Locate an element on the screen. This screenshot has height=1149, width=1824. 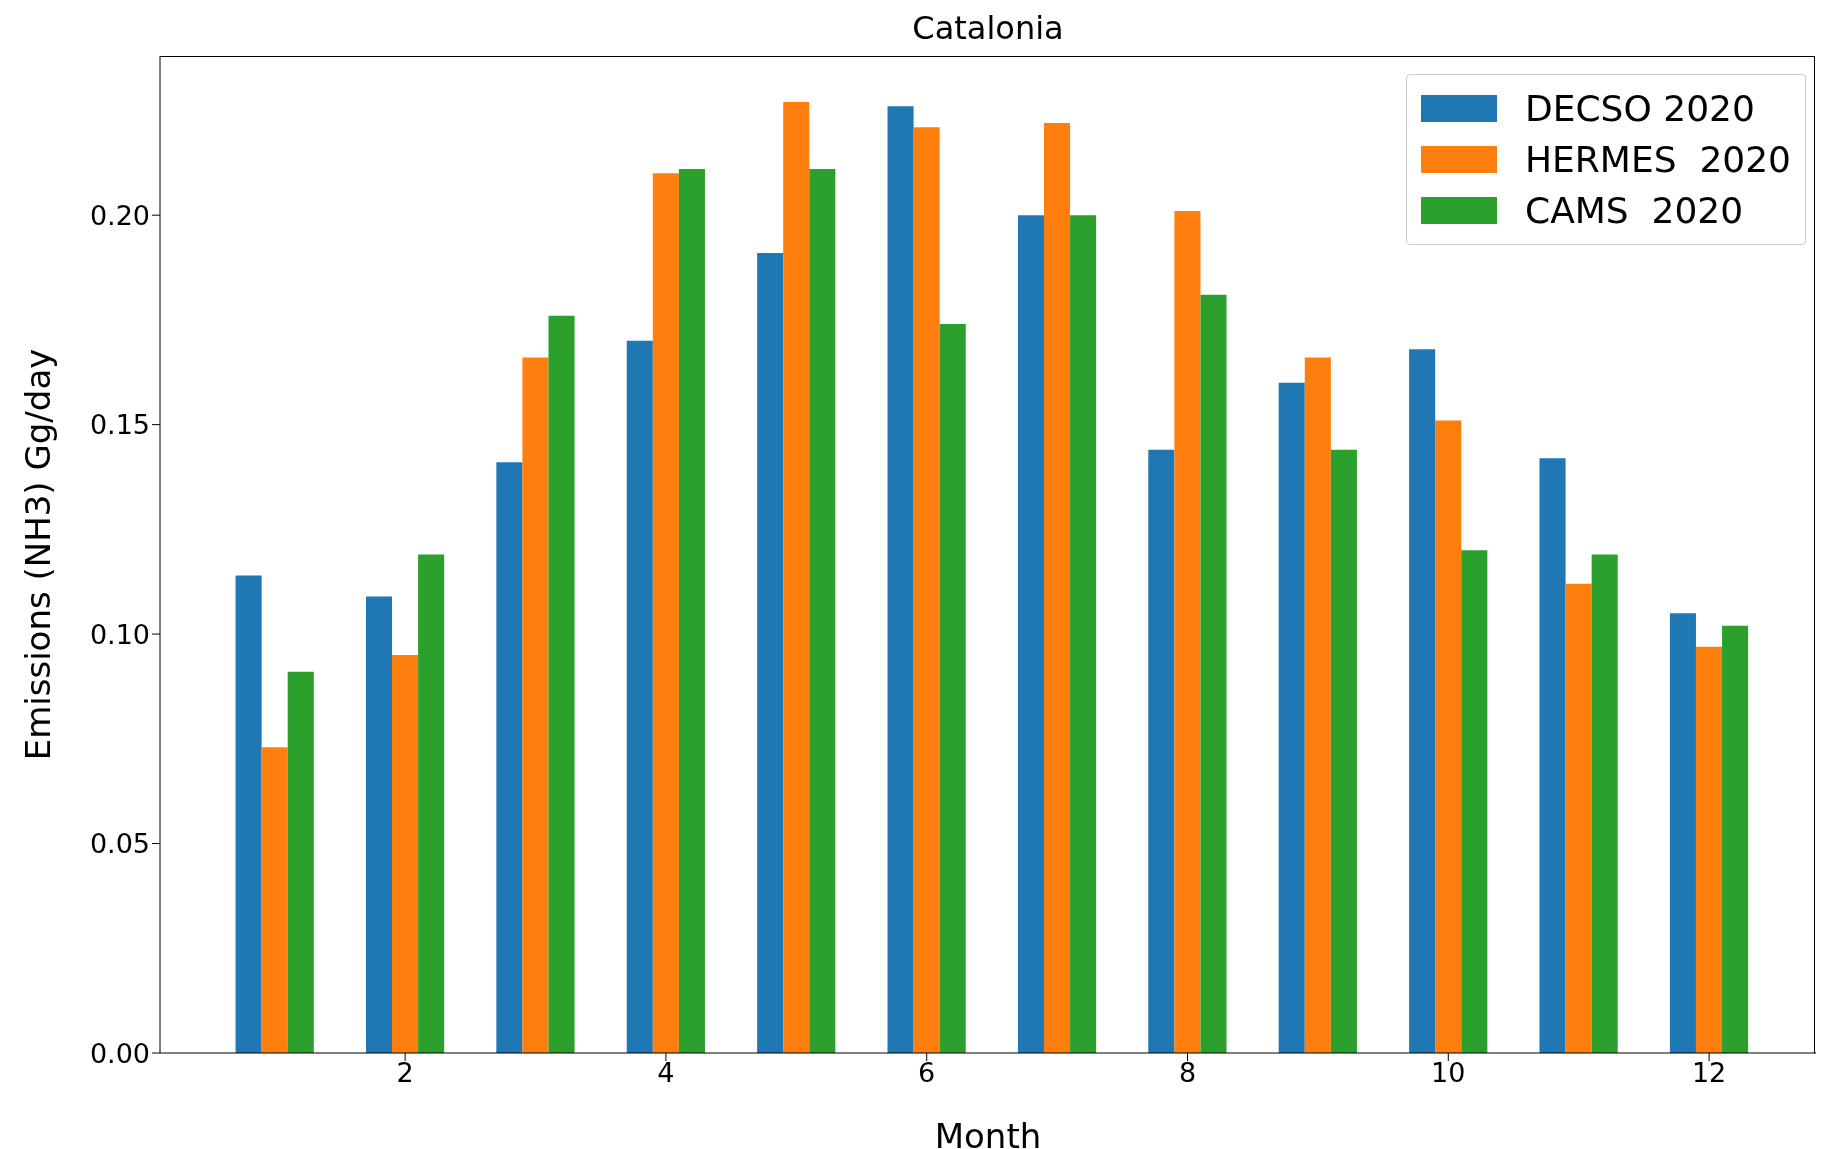
x-tick-label: 10 is located at coordinates (1448, 1073).